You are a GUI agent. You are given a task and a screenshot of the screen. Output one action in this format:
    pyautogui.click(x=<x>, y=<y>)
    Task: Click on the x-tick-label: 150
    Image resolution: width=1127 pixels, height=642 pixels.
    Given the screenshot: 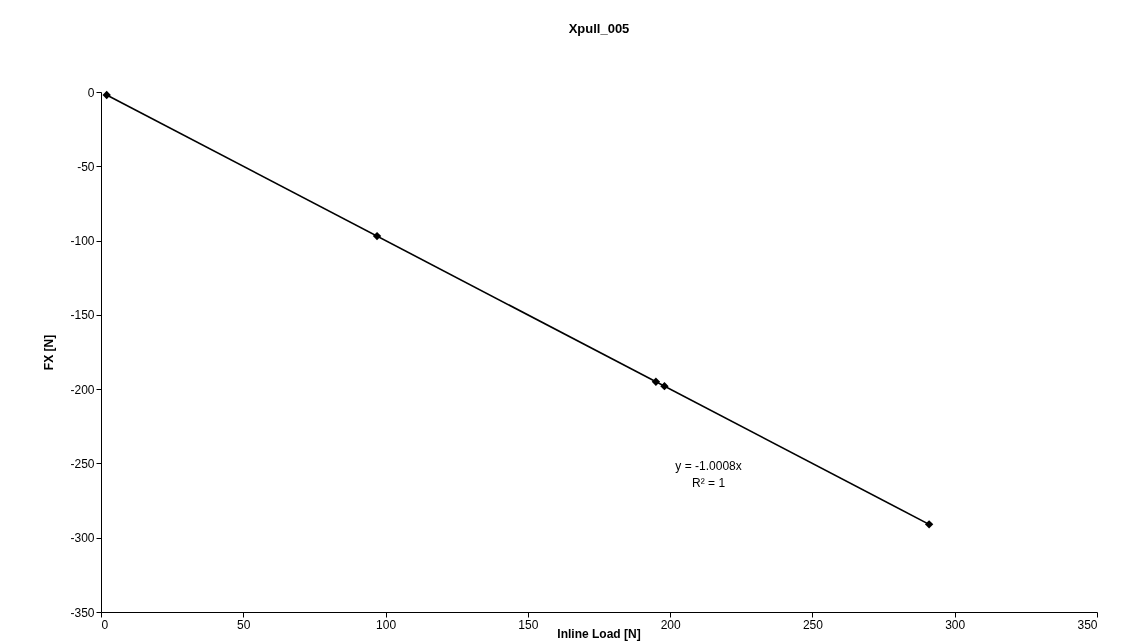 What is the action you would take?
    pyautogui.click(x=528, y=624)
    